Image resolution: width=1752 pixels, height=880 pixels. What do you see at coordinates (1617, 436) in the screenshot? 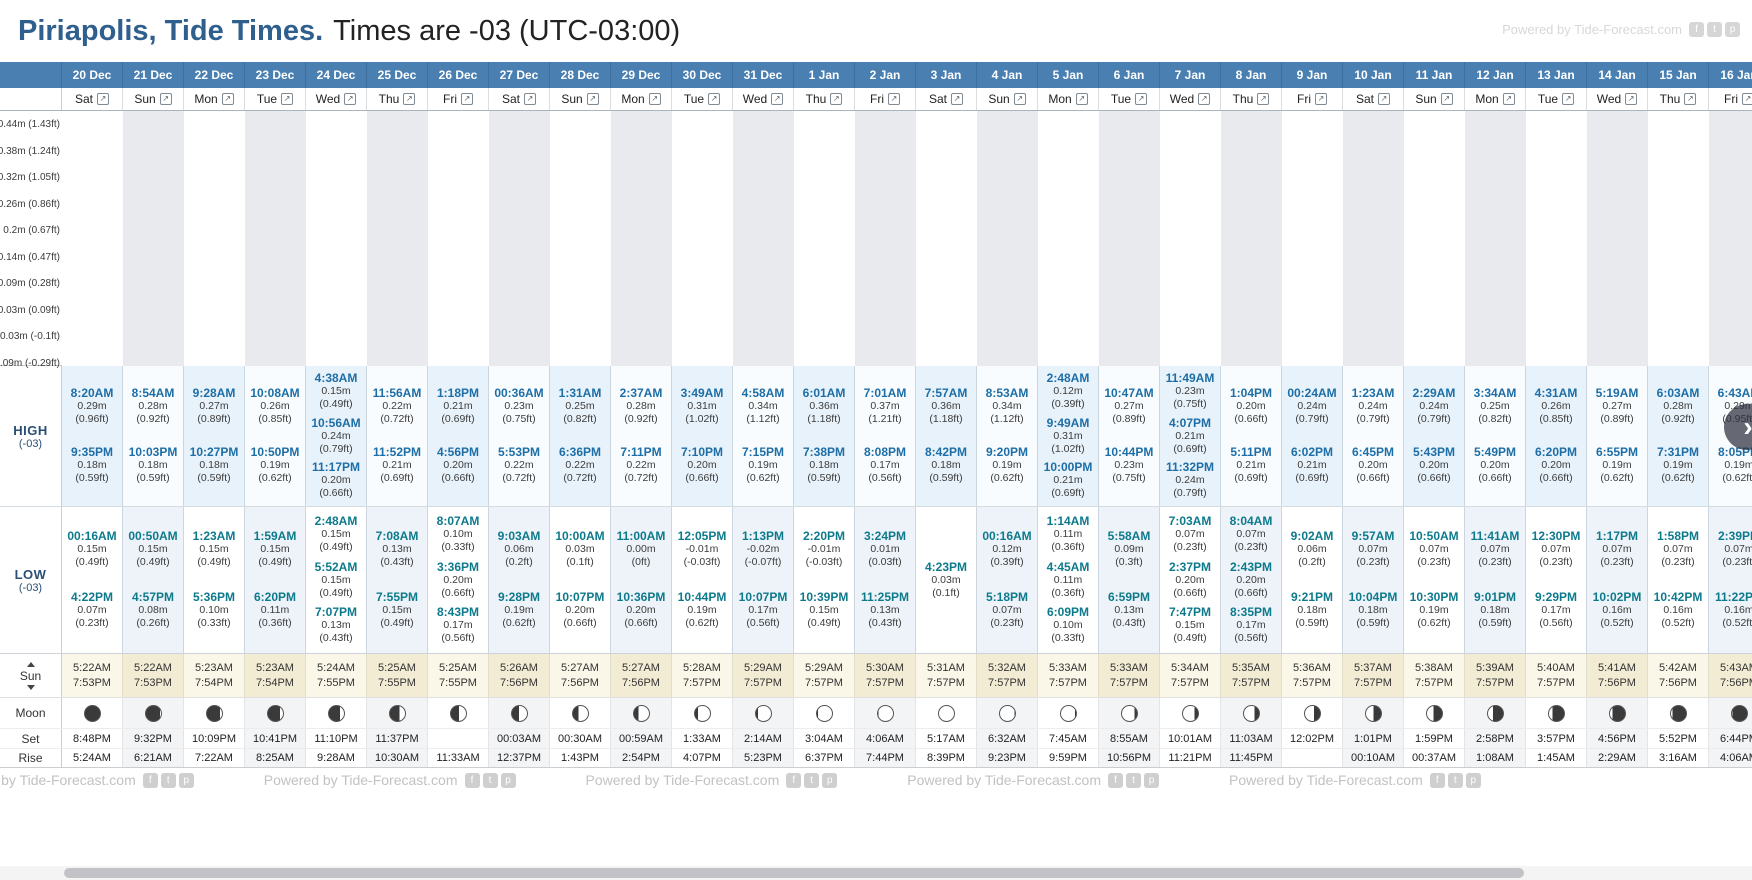
I see `high-tide-cell: 5:19AM 0.27m (0.89ft) 6:55PM 0.19m (0.62ft)` at bounding box center [1617, 436].